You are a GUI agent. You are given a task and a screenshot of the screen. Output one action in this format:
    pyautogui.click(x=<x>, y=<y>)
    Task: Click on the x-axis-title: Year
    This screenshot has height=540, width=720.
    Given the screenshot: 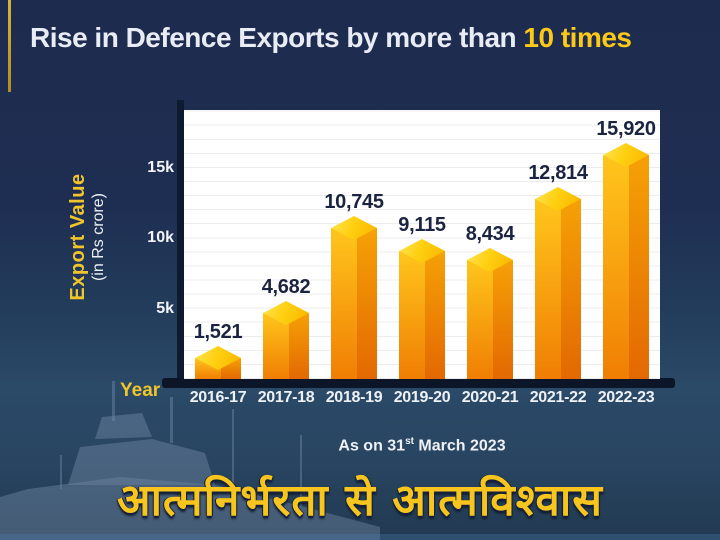 What is the action you would take?
    pyautogui.click(x=140, y=390)
    